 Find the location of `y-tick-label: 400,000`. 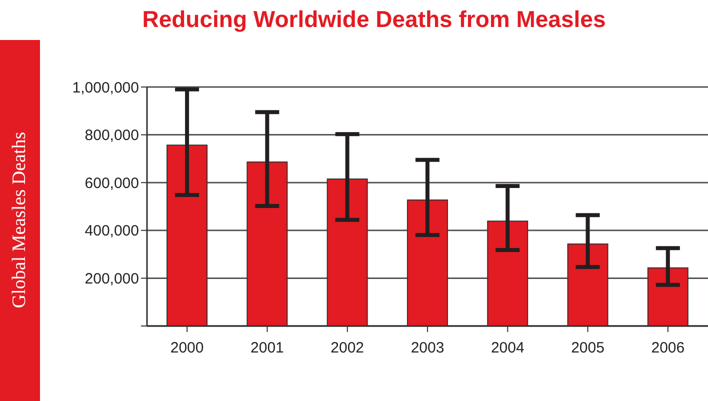

y-tick-label: 400,000 is located at coordinates (111, 231).